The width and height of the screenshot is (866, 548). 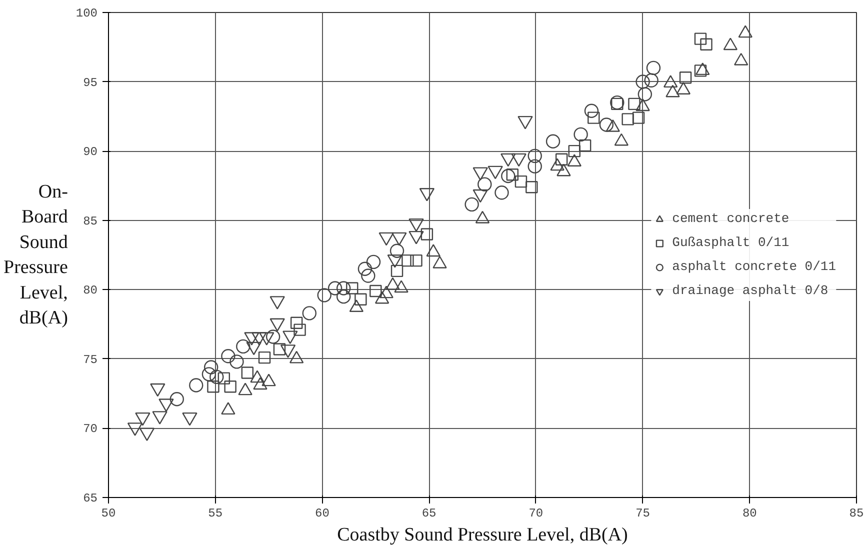 I want to click on y-tick-label: 100, so click(x=87, y=13).